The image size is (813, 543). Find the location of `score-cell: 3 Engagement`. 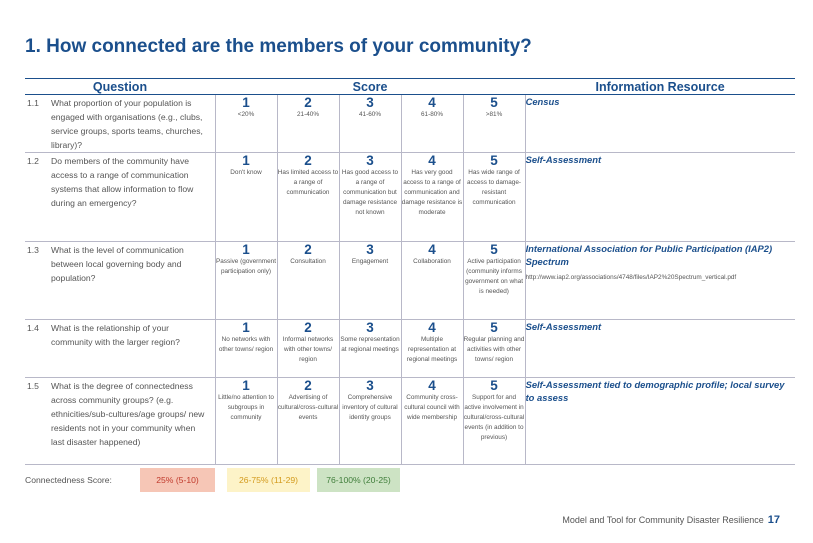

score-cell: 3 Engagement is located at coordinates (370, 280).